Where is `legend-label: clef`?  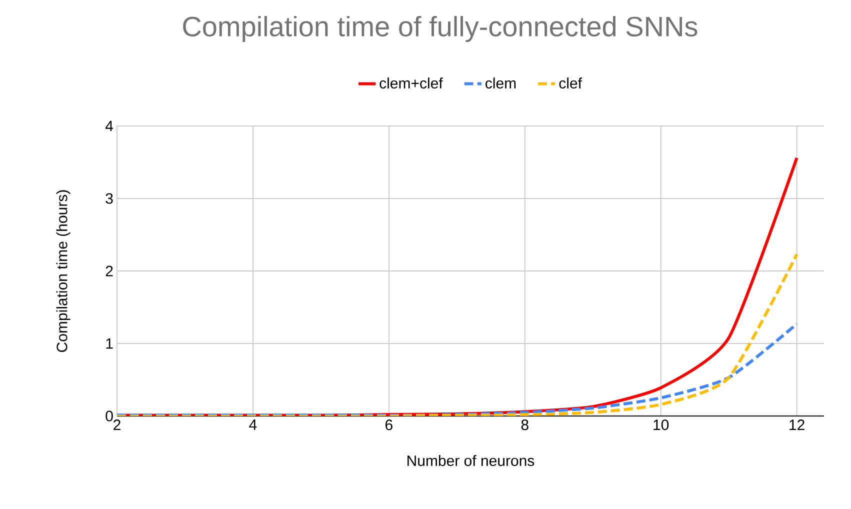
legend-label: clef is located at coordinates (570, 83).